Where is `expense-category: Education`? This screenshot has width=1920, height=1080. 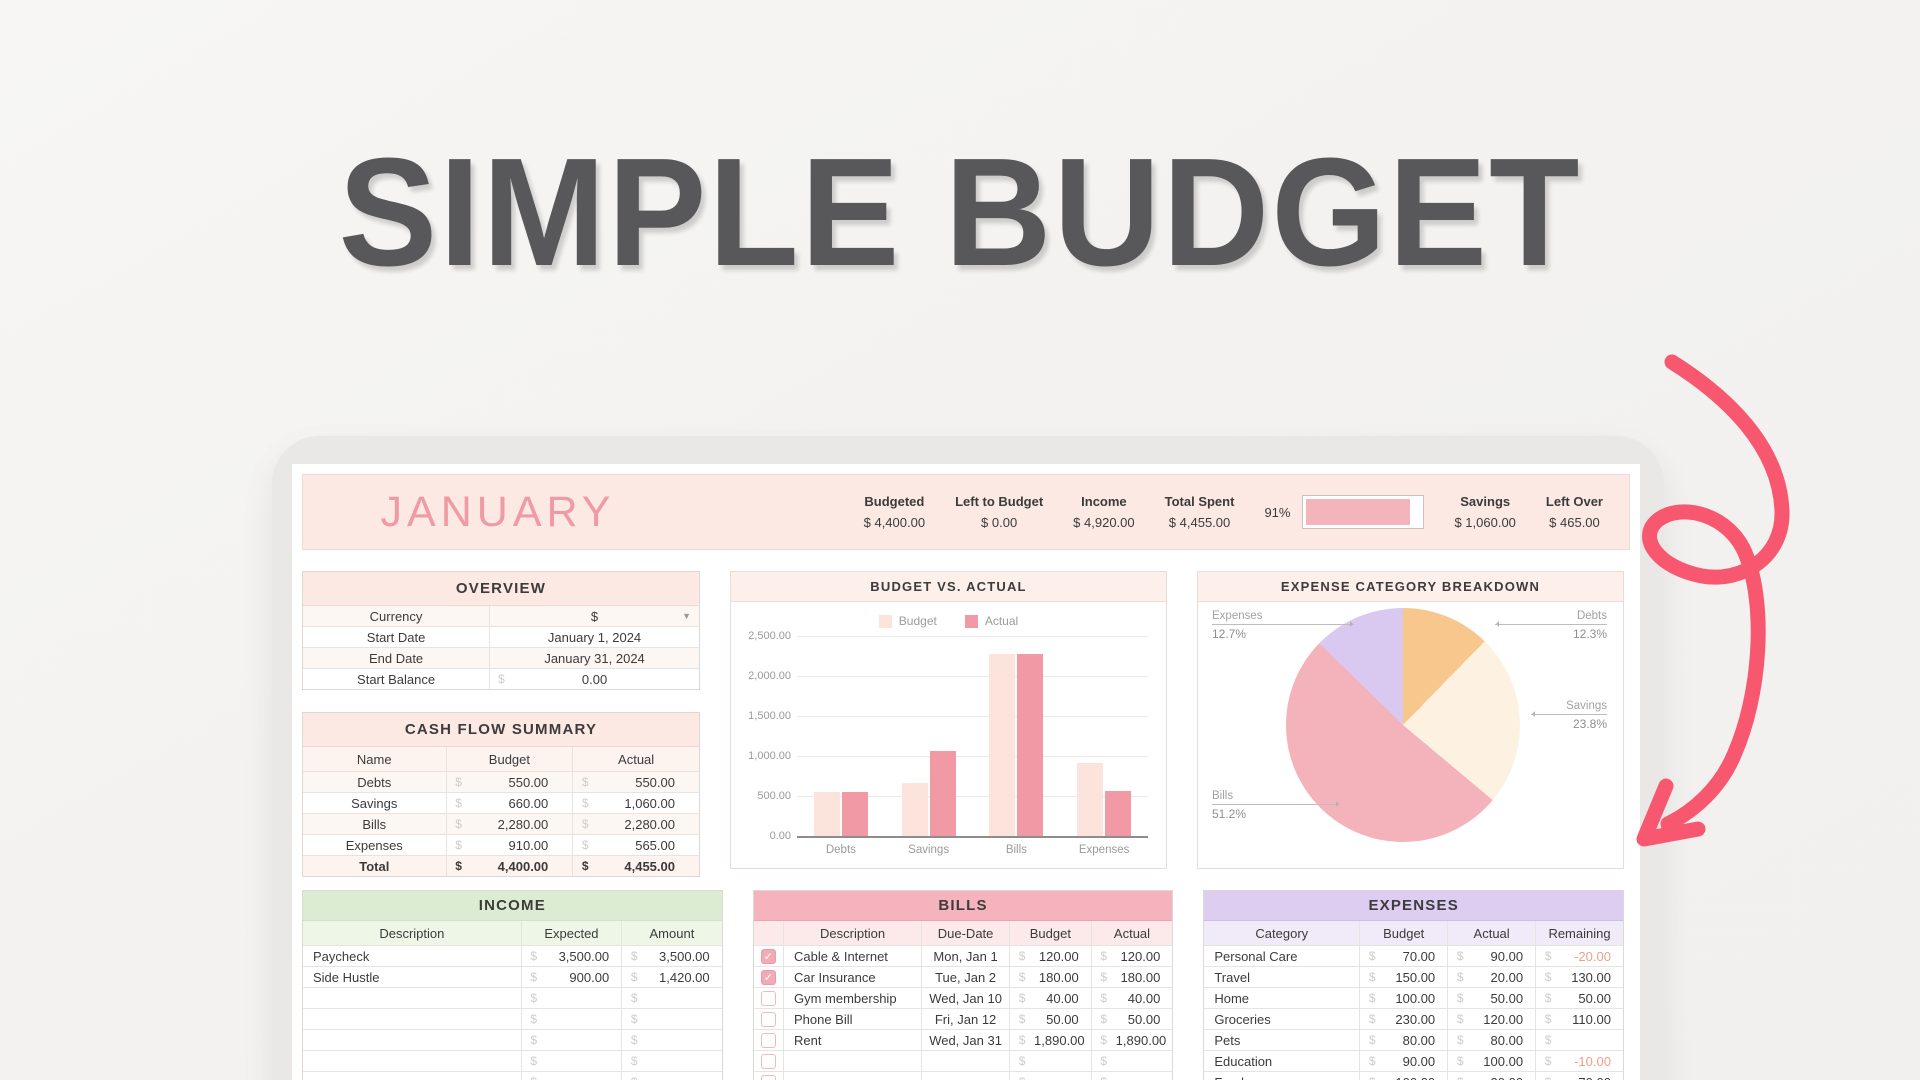 expense-category: Education is located at coordinates (1243, 1061).